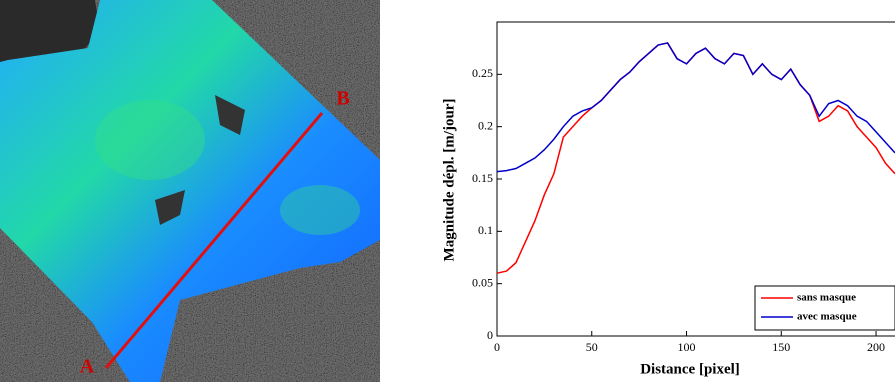  I want to click on legend-label: sans masque, so click(826, 298).